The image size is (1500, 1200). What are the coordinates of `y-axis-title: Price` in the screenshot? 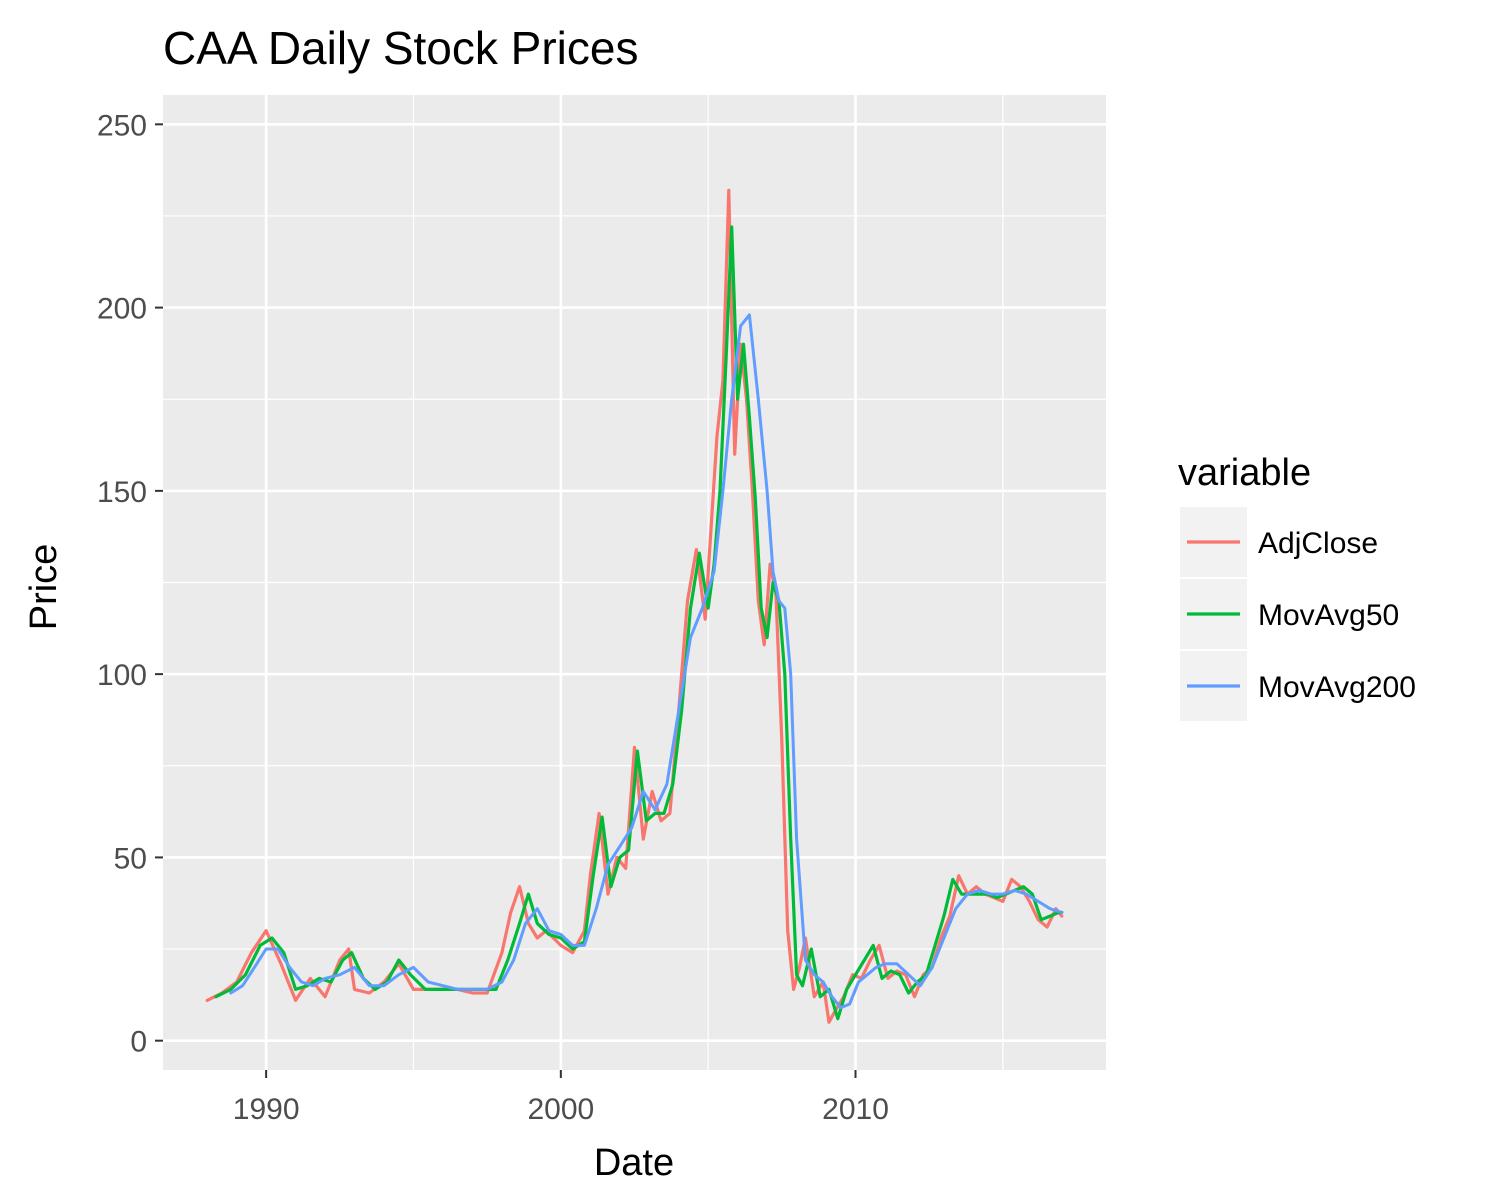 It's located at (44, 587).